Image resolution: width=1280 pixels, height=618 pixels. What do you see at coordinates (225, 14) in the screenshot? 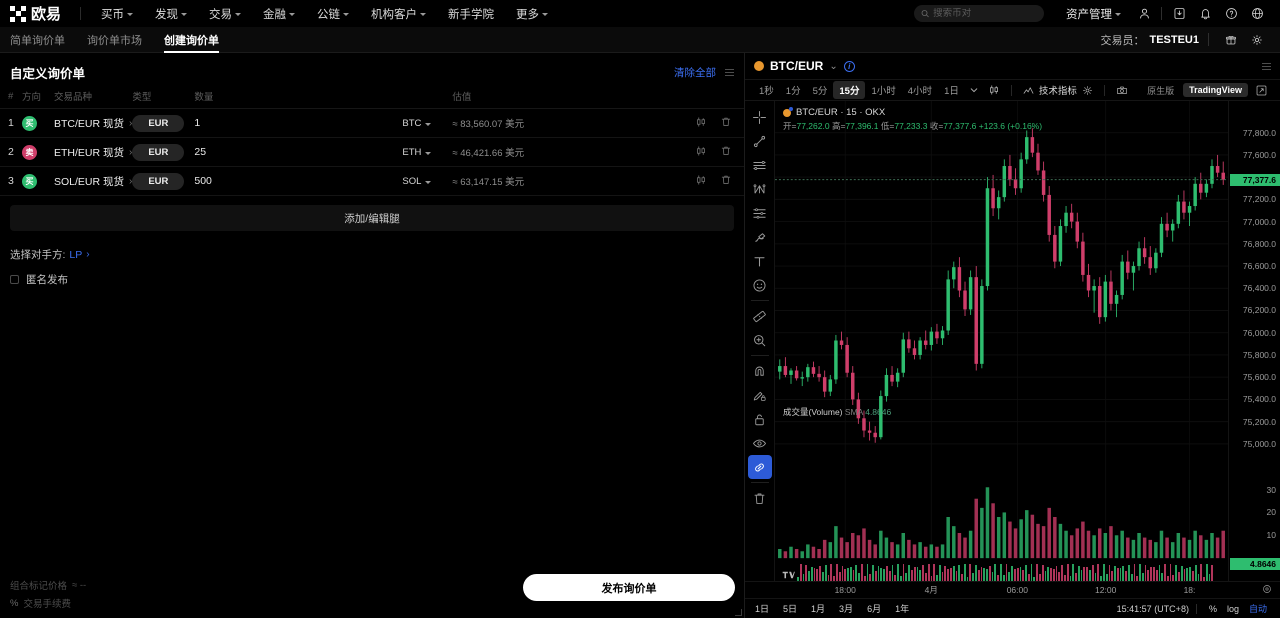
I see `nav-item-trade: 交易` at bounding box center [225, 14].